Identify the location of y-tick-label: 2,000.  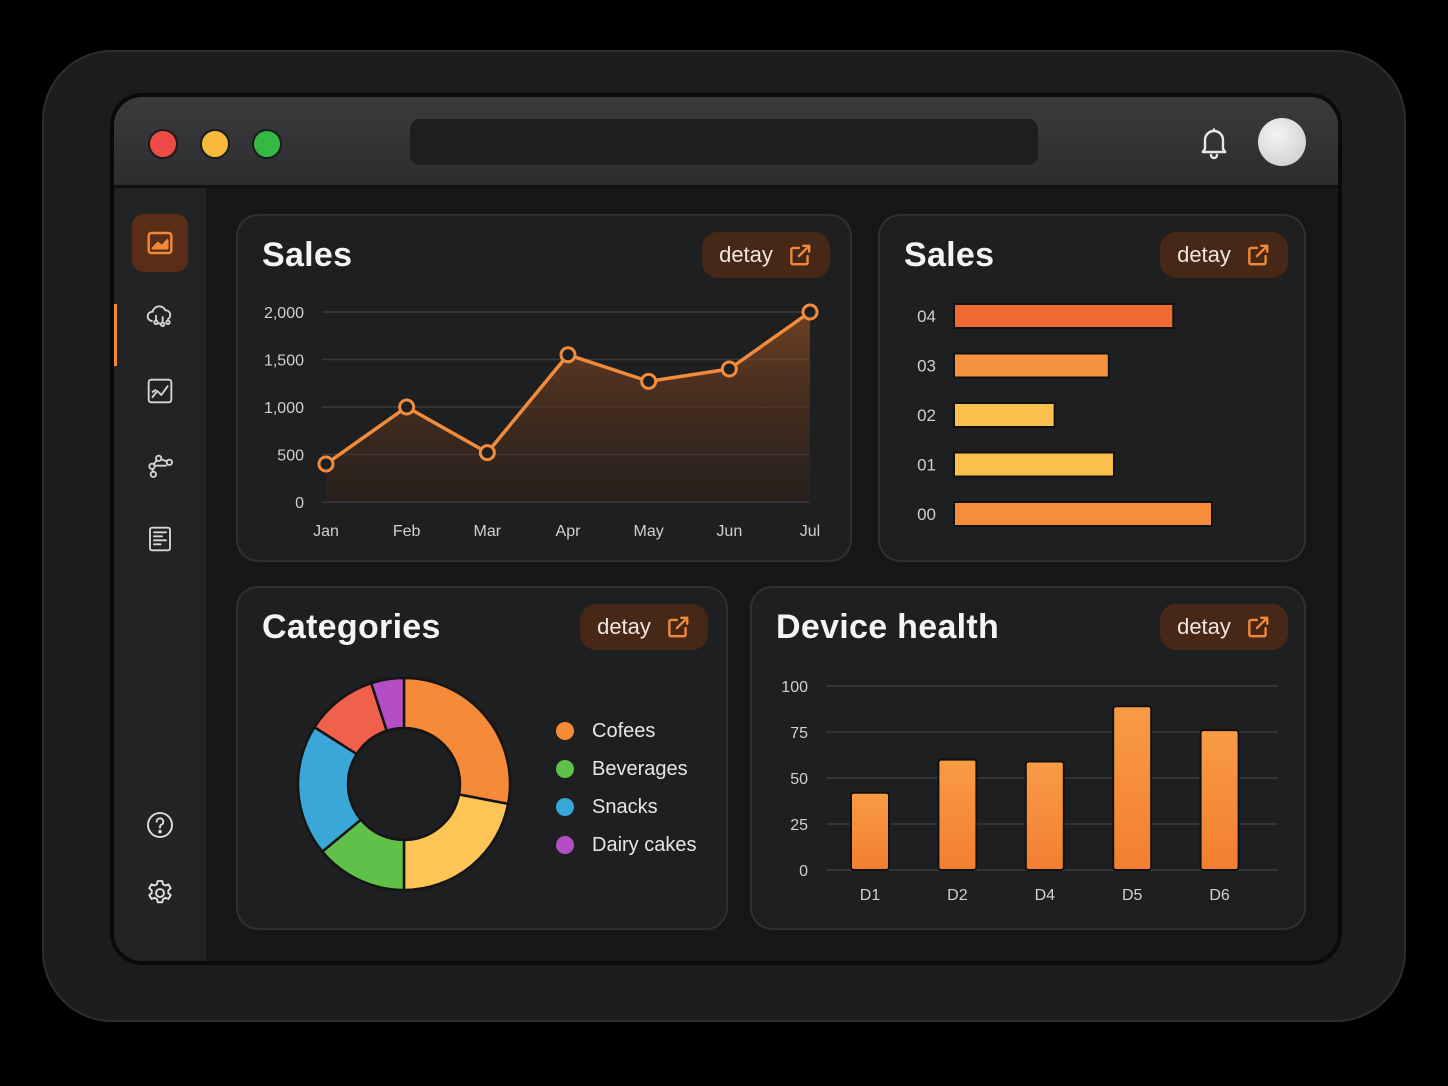
(284, 313).